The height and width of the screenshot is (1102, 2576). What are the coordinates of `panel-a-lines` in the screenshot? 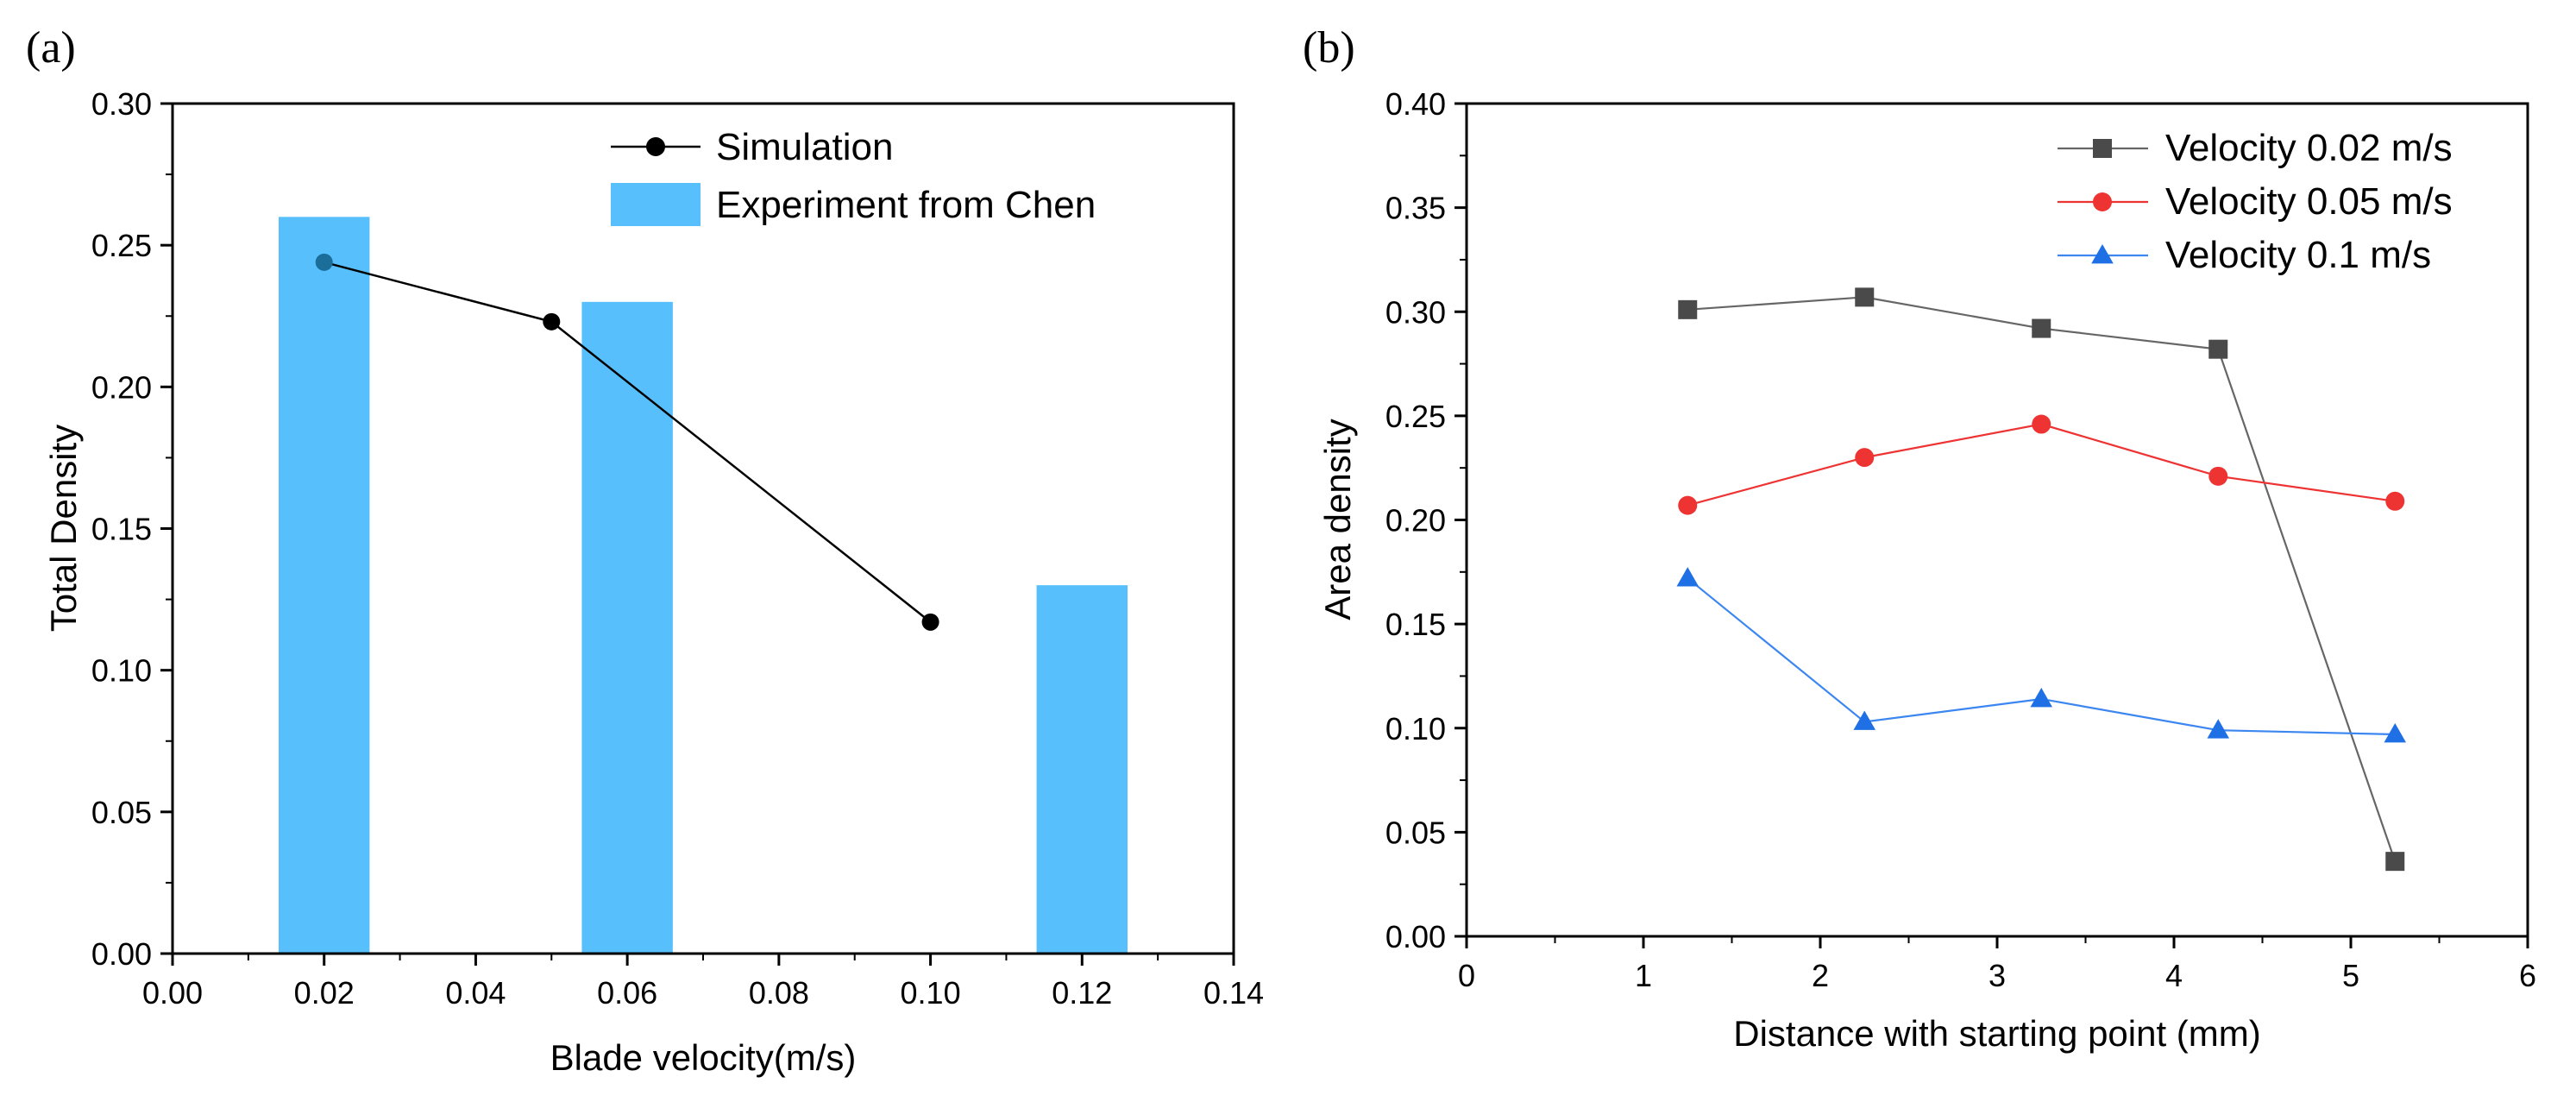 It's located at (627, 442).